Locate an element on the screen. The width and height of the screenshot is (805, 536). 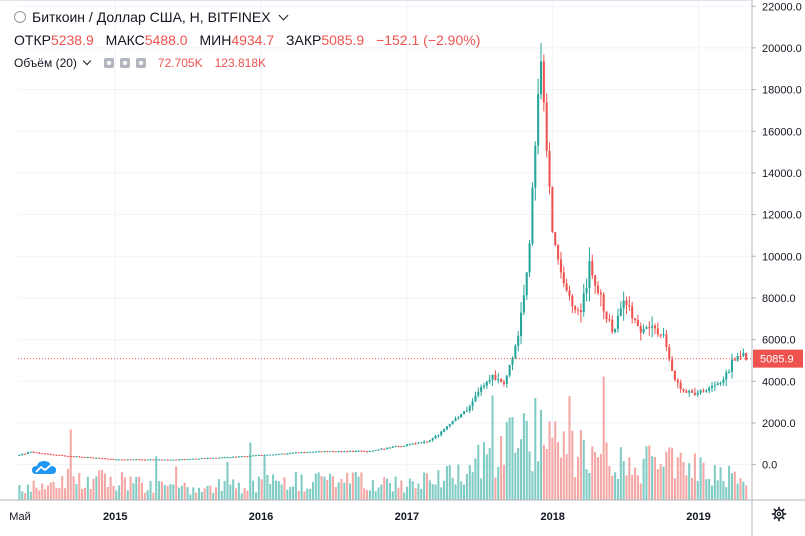
settings-icon is located at coordinates (124, 63).